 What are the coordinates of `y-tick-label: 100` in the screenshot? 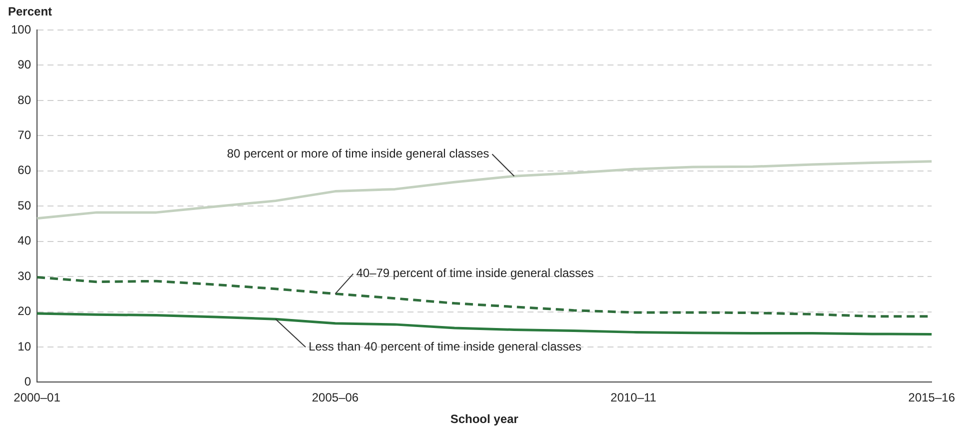 It's located at (21, 29).